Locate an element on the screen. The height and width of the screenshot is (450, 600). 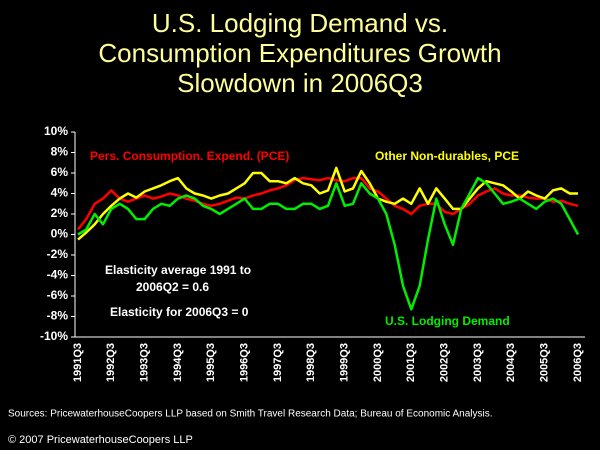
x-tick-label: 1992Q3 is located at coordinates (111, 362).